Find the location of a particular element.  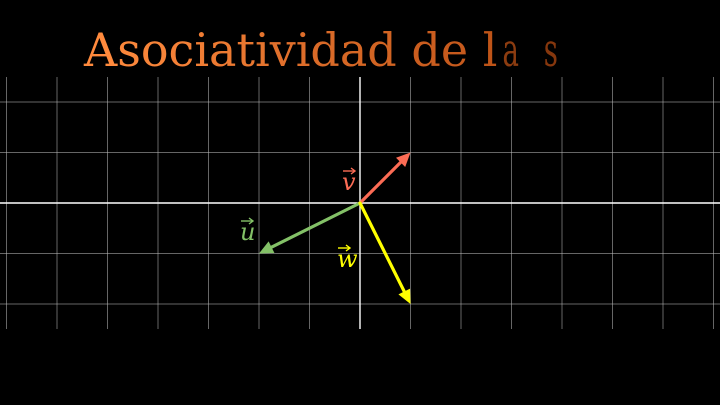

vector-u-arrowhead is located at coordinates (267, 247).